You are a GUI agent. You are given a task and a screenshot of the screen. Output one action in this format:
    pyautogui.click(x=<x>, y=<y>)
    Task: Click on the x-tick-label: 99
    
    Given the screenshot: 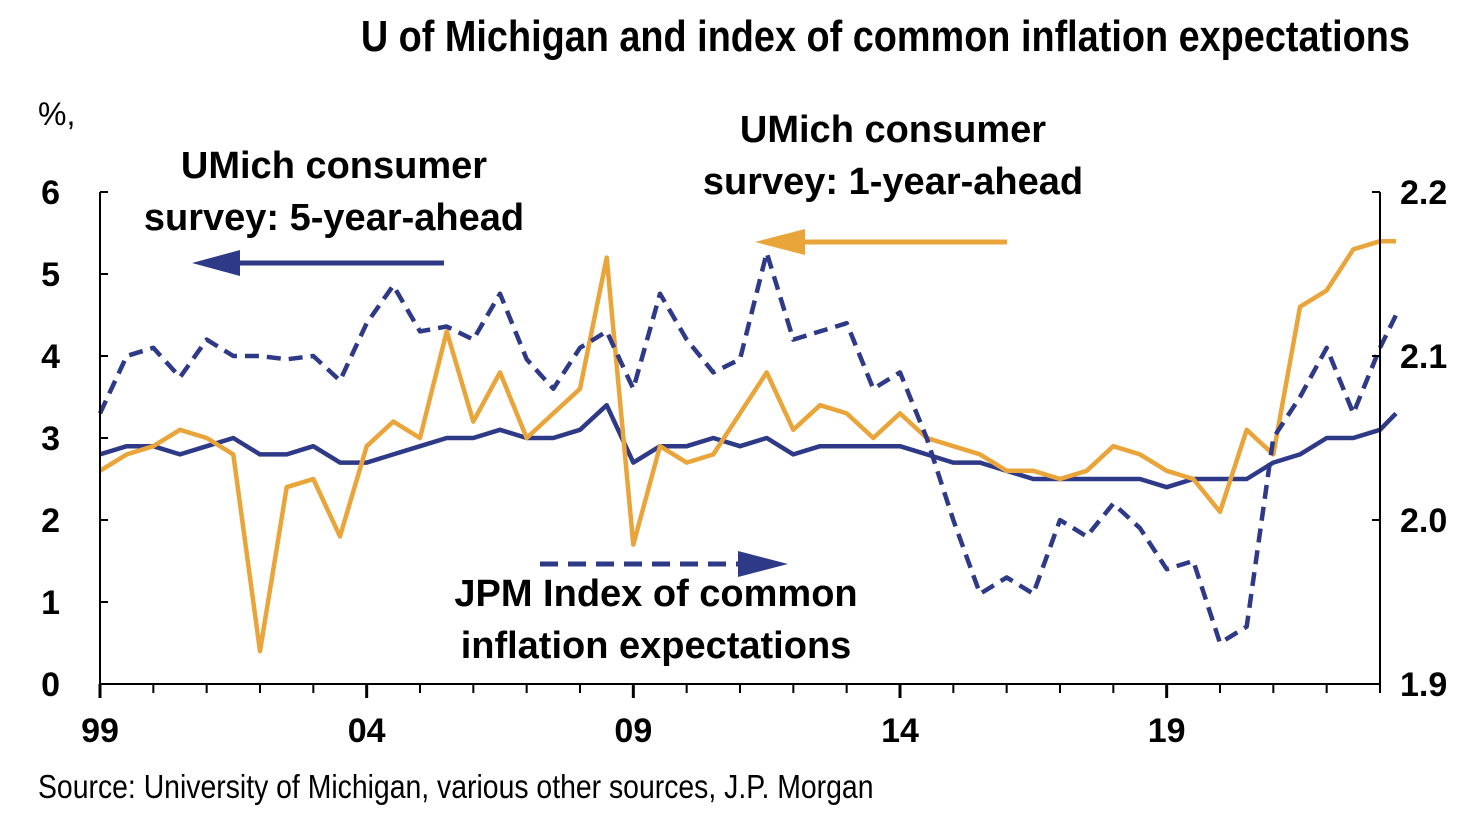 What is the action you would take?
    pyautogui.click(x=100, y=731)
    